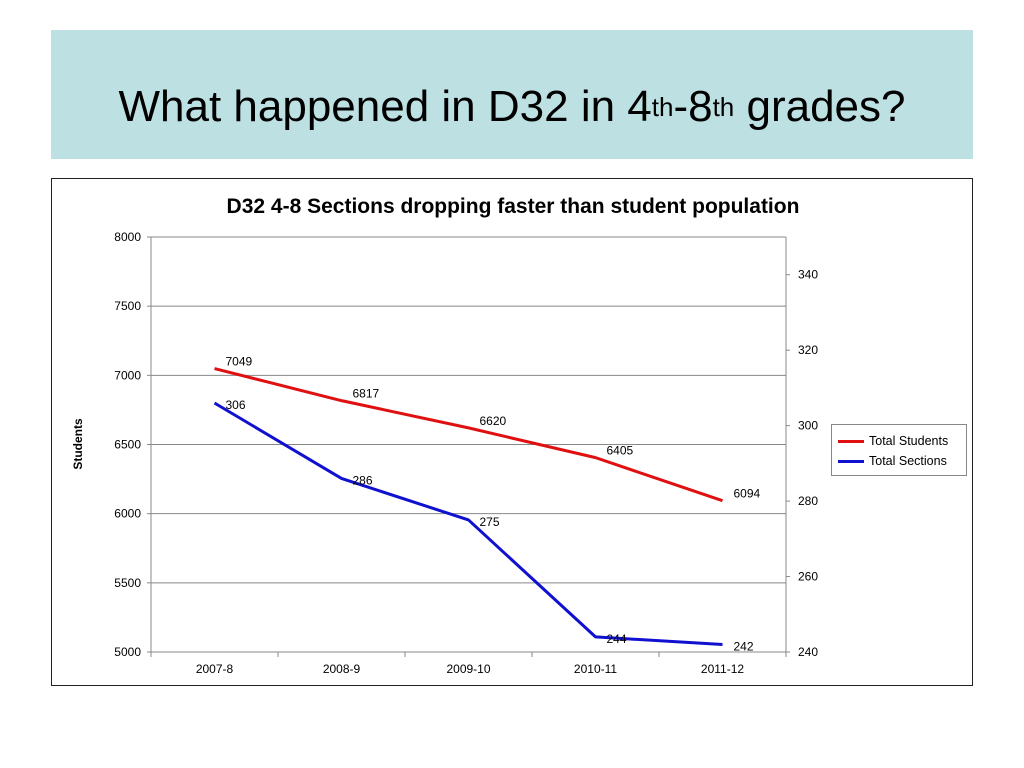  I want to click on data-label-total-sections: 275, so click(490, 522).